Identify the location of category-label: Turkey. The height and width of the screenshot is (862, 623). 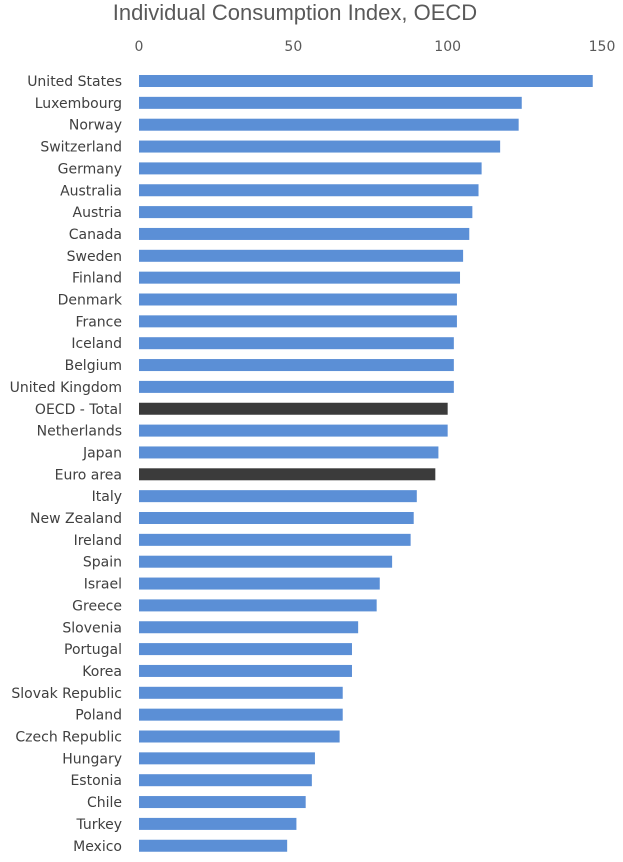
(98, 825).